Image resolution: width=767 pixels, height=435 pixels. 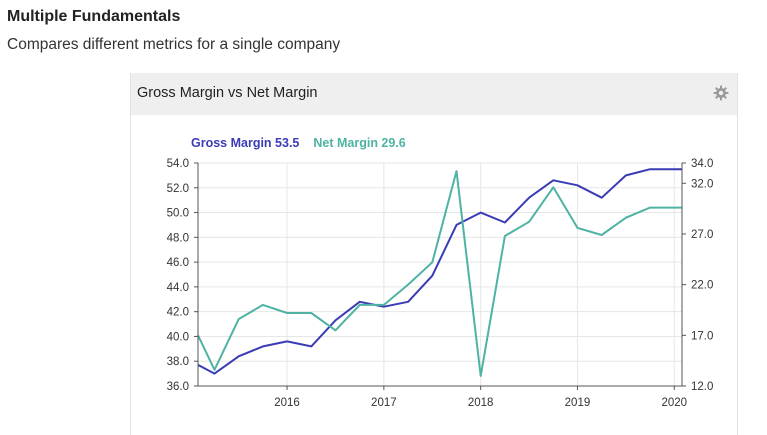 What do you see at coordinates (178, 362) in the screenshot?
I see `left-tick-label: 38.0` at bounding box center [178, 362].